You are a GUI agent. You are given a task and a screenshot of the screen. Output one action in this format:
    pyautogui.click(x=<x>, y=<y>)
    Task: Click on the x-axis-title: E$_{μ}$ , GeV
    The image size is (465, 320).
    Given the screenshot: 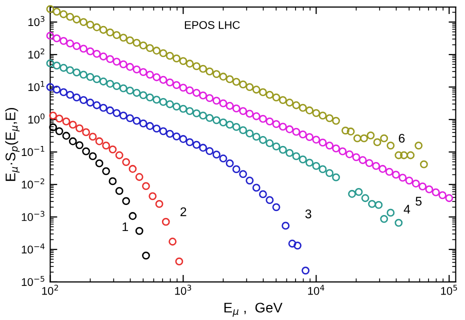 What is the action you would take?
    pyautogui.click(x=253, y=309)
    